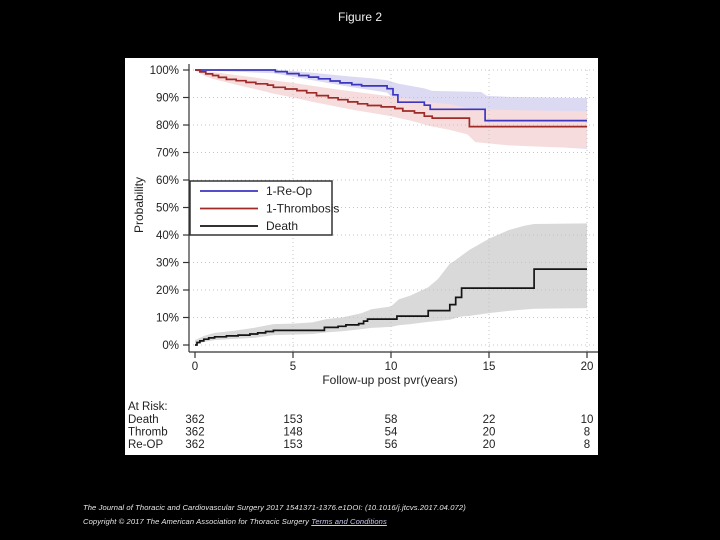 Image resolution: width=720 pixels, height=540 pixels. I want to click on survival-curve--re-op, so click(391, 95).